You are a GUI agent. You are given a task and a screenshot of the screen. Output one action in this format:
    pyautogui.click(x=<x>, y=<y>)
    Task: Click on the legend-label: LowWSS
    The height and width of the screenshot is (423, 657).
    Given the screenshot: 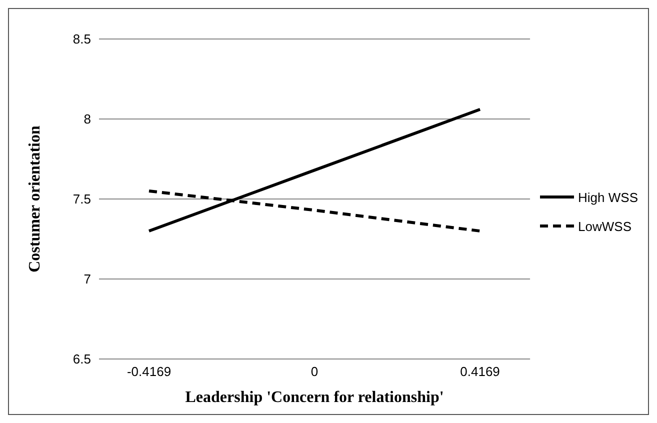 What is the action you would take?
    pyautogui.click(x=605, y=226)
    